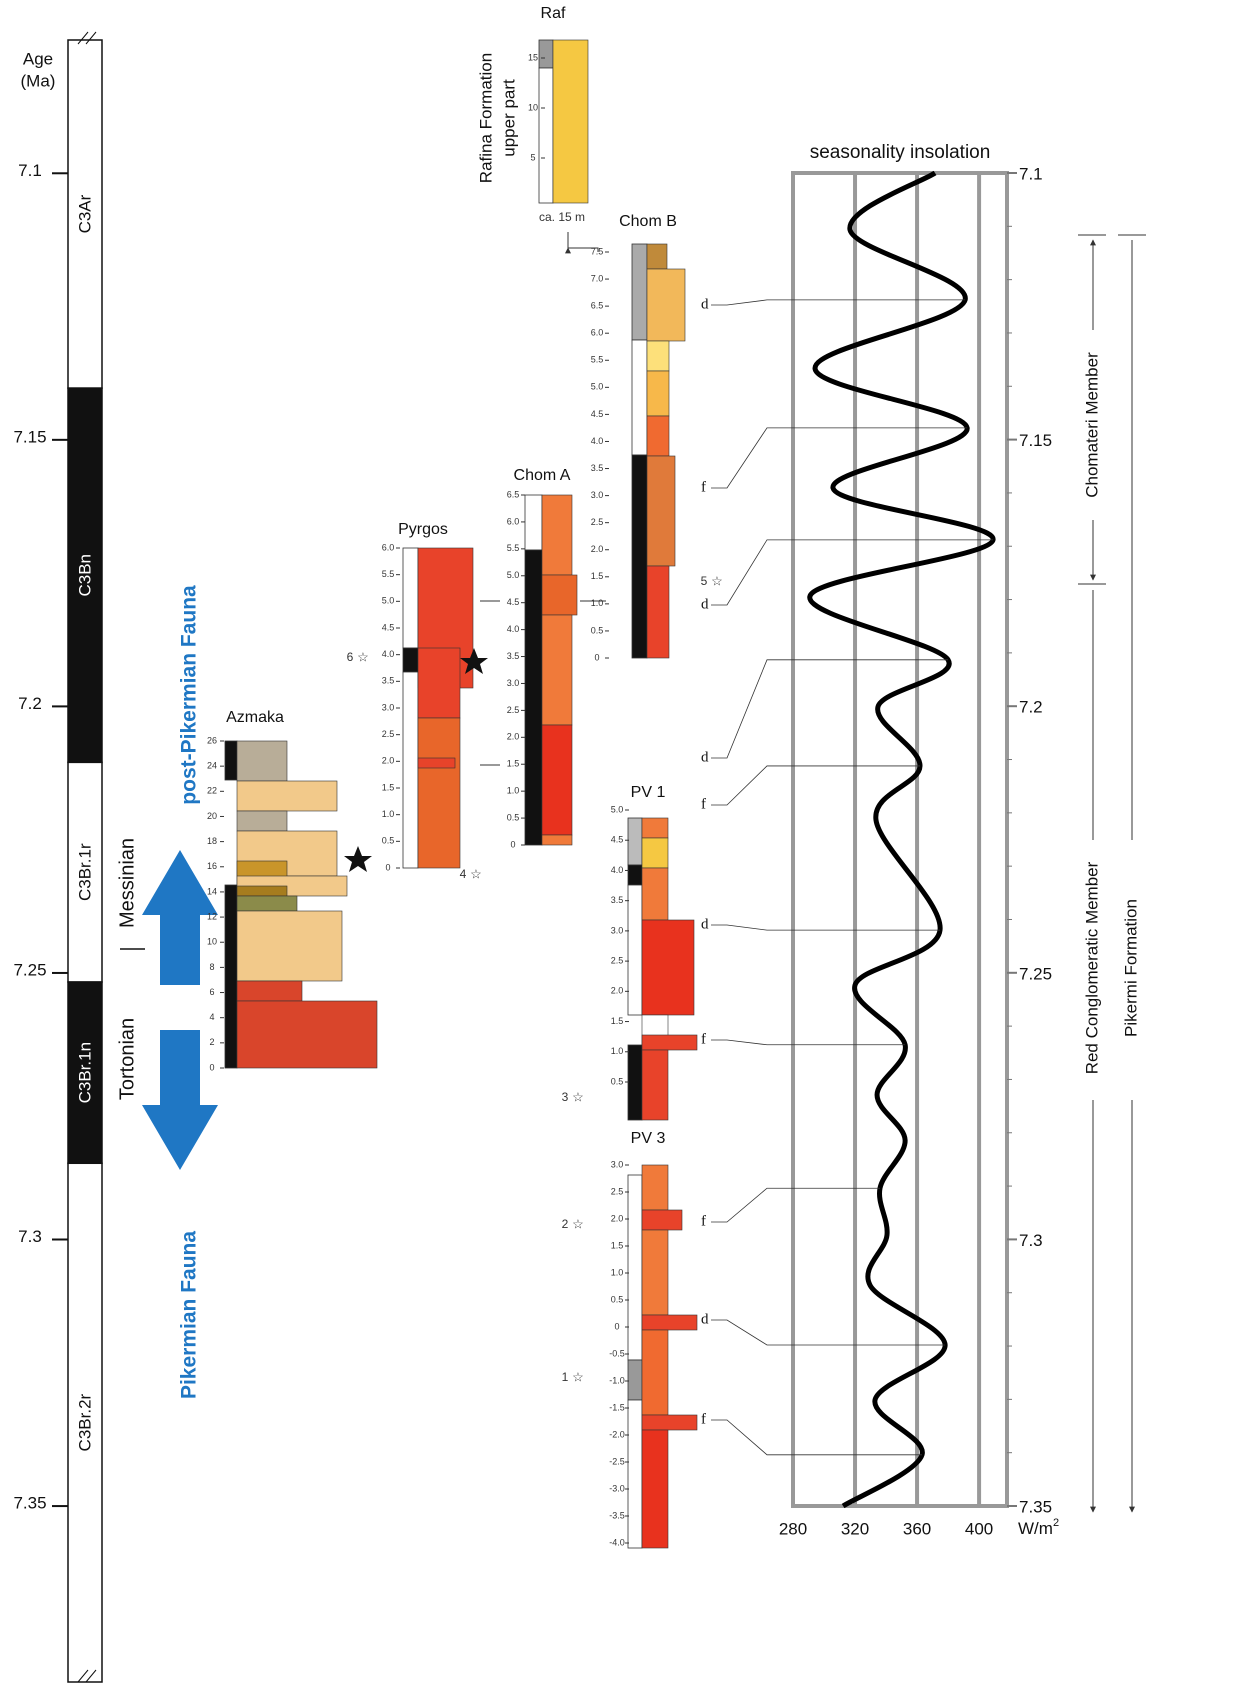 The width and height of the screenshot is (1236, 1684). I want to click on age-tick-label: 7.1, so click(30, 170).